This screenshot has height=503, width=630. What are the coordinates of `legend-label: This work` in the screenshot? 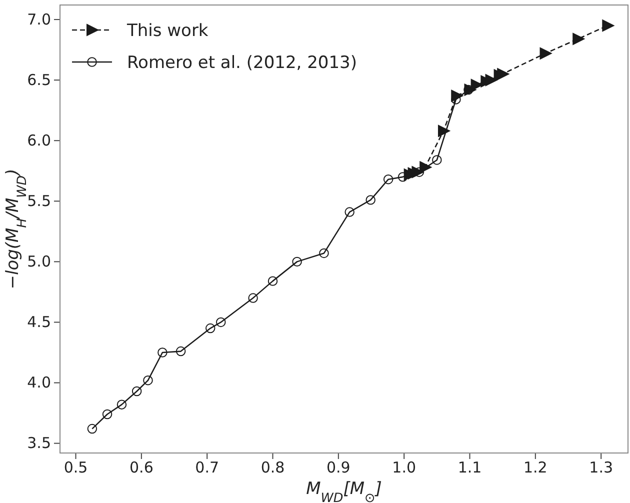 It's located at (167, 31).